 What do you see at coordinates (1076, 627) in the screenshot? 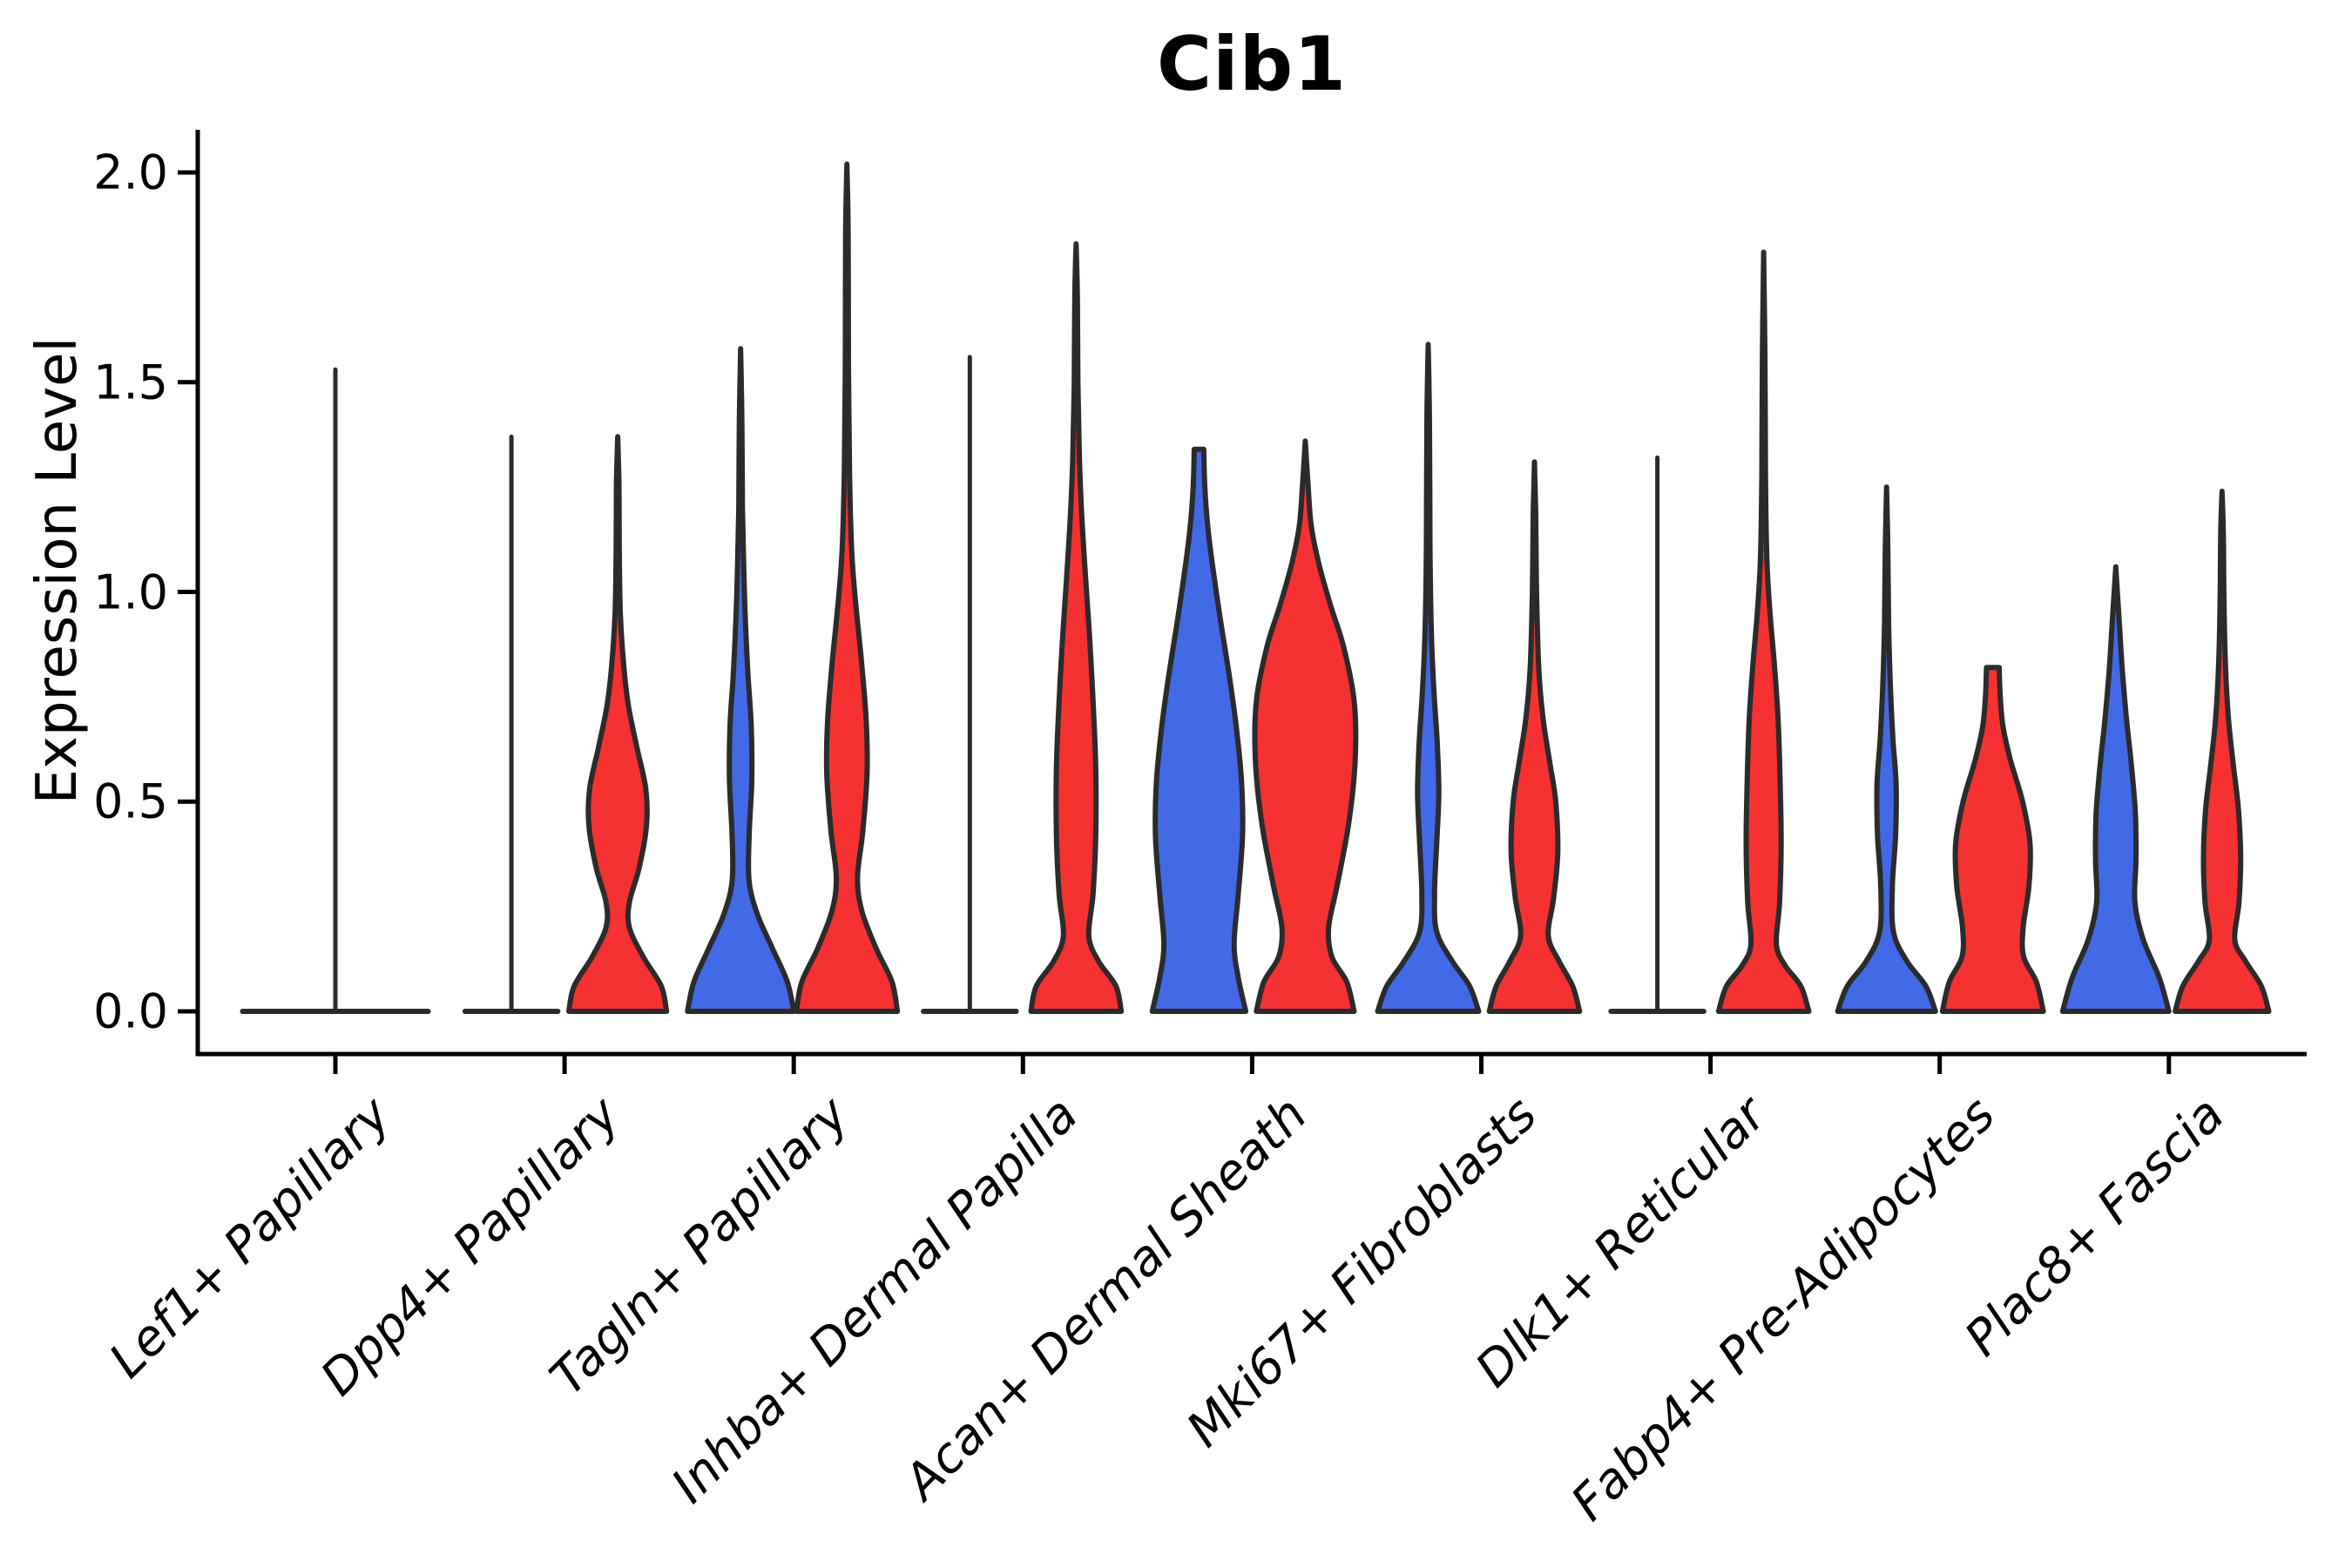
I see `violin-Inhba-red` at bounding box center [1076, 627].